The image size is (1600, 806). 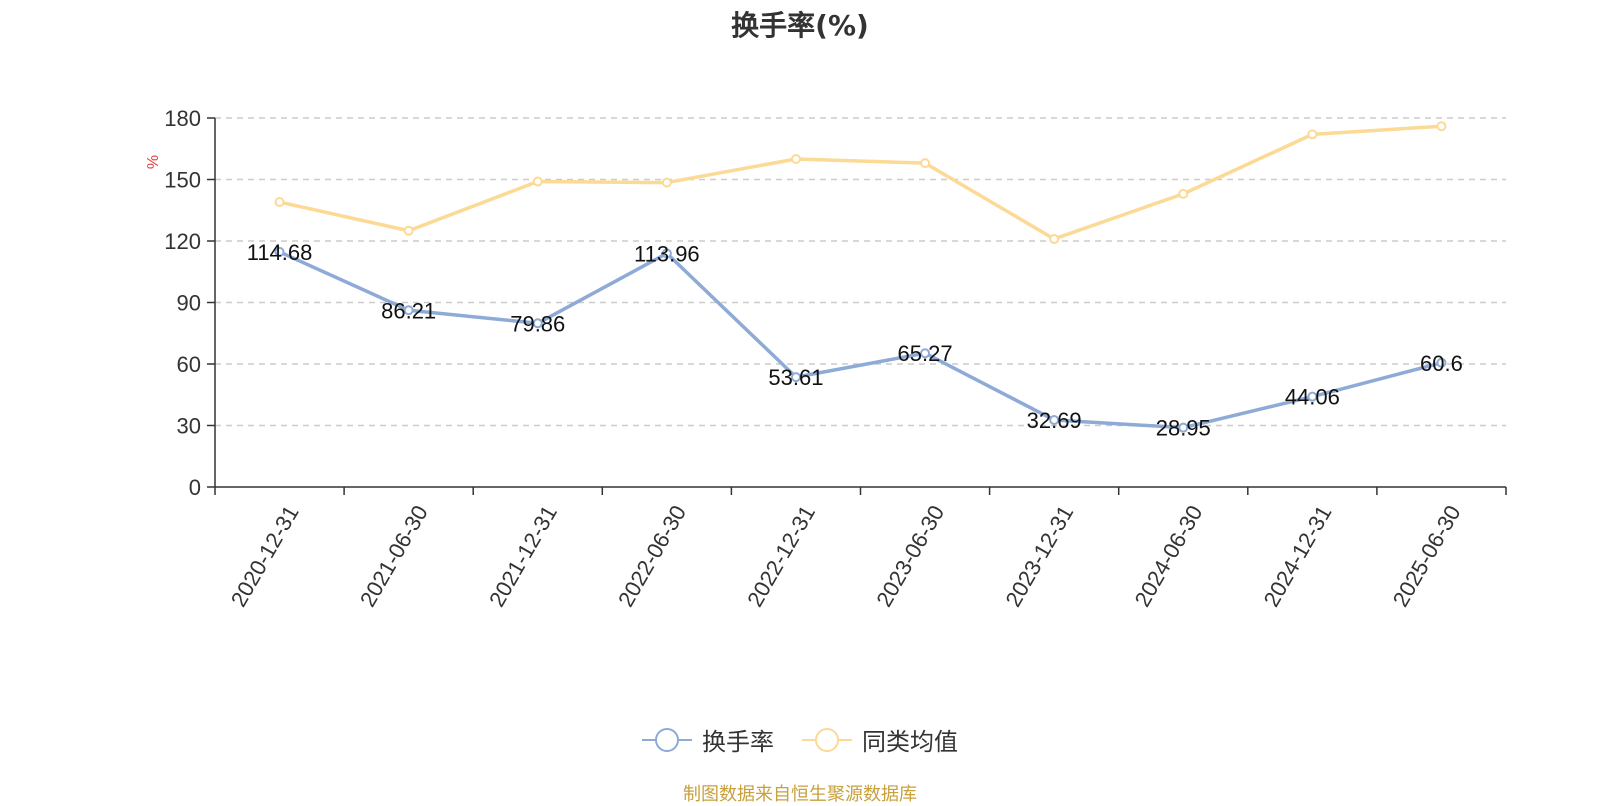 What do you see at coordinates (182, 180) in the screenshot?
I see `y-tick-label: 150` at bounding box center [182, 180].